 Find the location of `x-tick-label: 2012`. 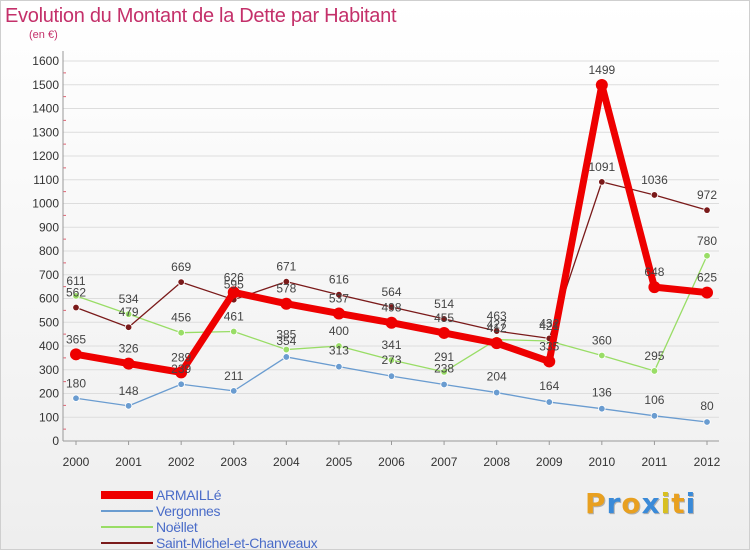

x-tick-label: 2012 is located at coordinates (707, 462).